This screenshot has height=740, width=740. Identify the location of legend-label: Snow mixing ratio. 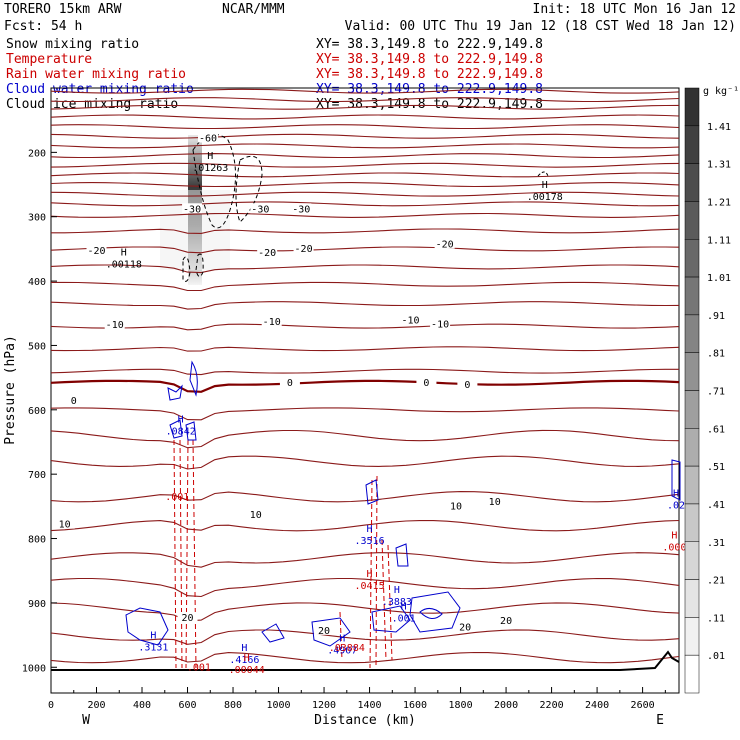
(72, 44).